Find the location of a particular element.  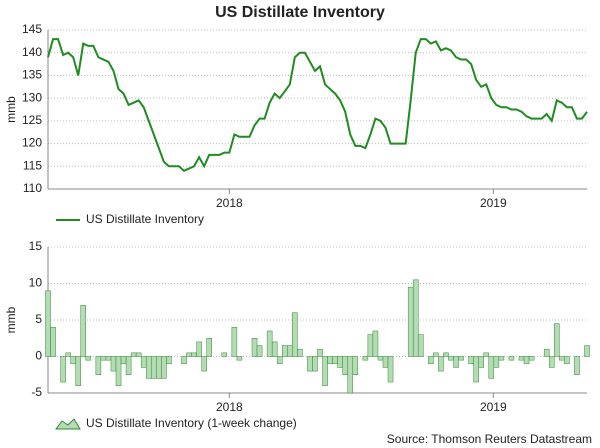

y-tick-label: 140 is located at coordinates (32, 52).